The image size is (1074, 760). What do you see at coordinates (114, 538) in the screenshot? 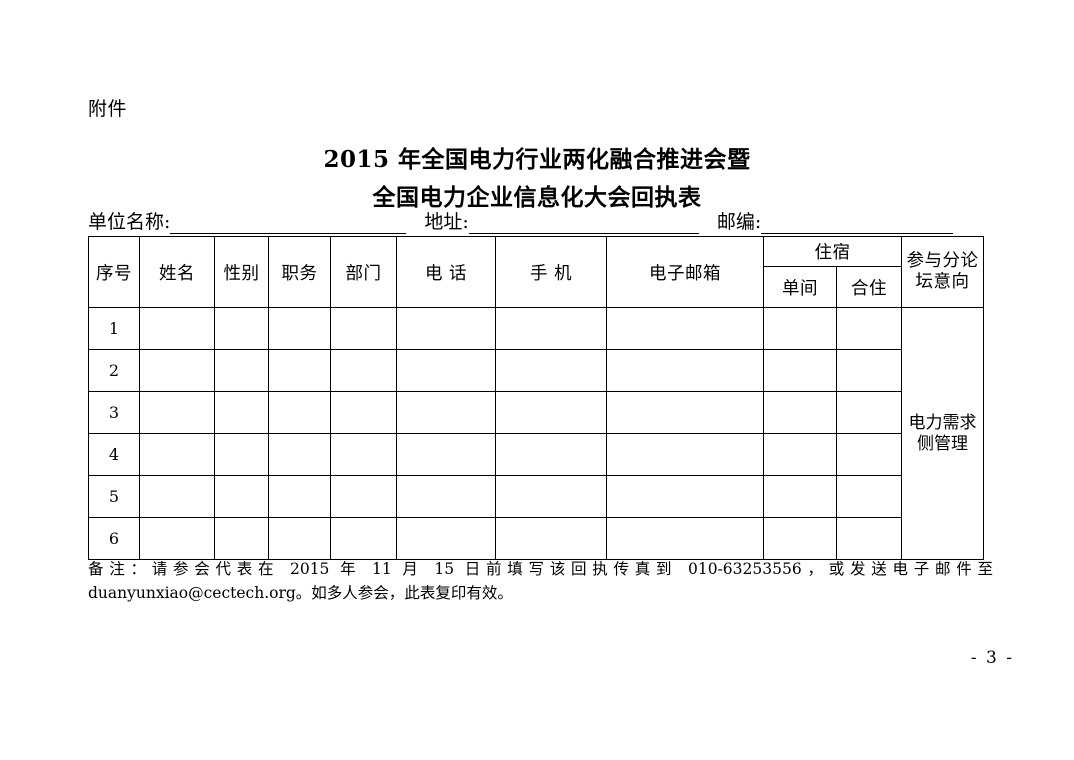
I see `cell-index: 6` at bounding box center [114, 538].